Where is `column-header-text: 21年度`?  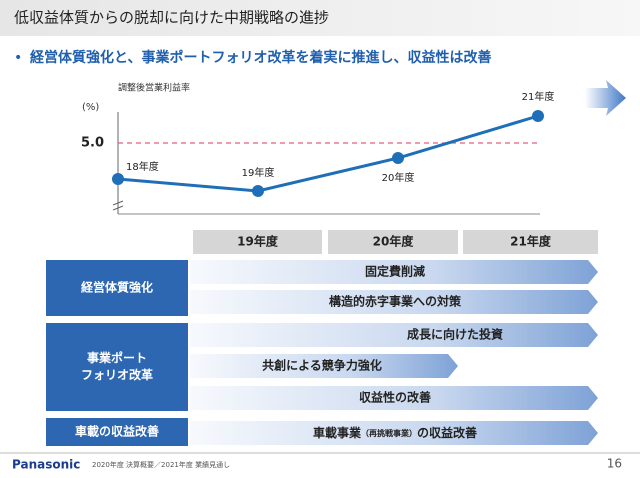
column-header-text: 21年度 is located at coordinates (531, 241).